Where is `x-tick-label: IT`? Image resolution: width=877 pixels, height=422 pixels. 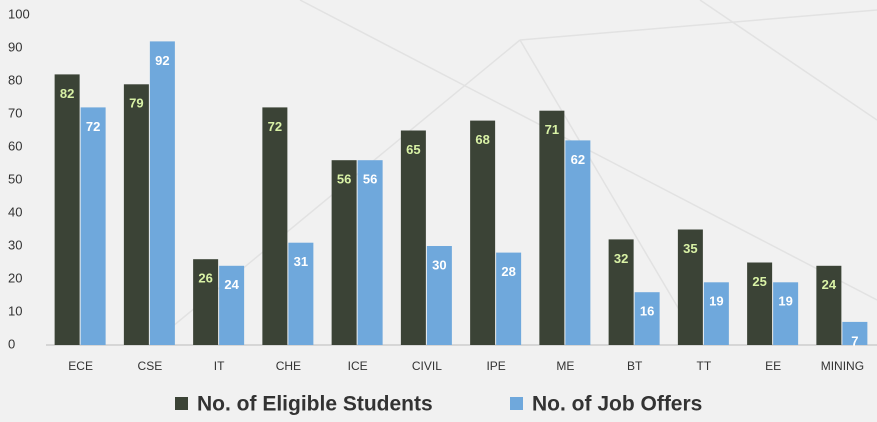
x-tick-label: IT is located at coordinates (219, 366).